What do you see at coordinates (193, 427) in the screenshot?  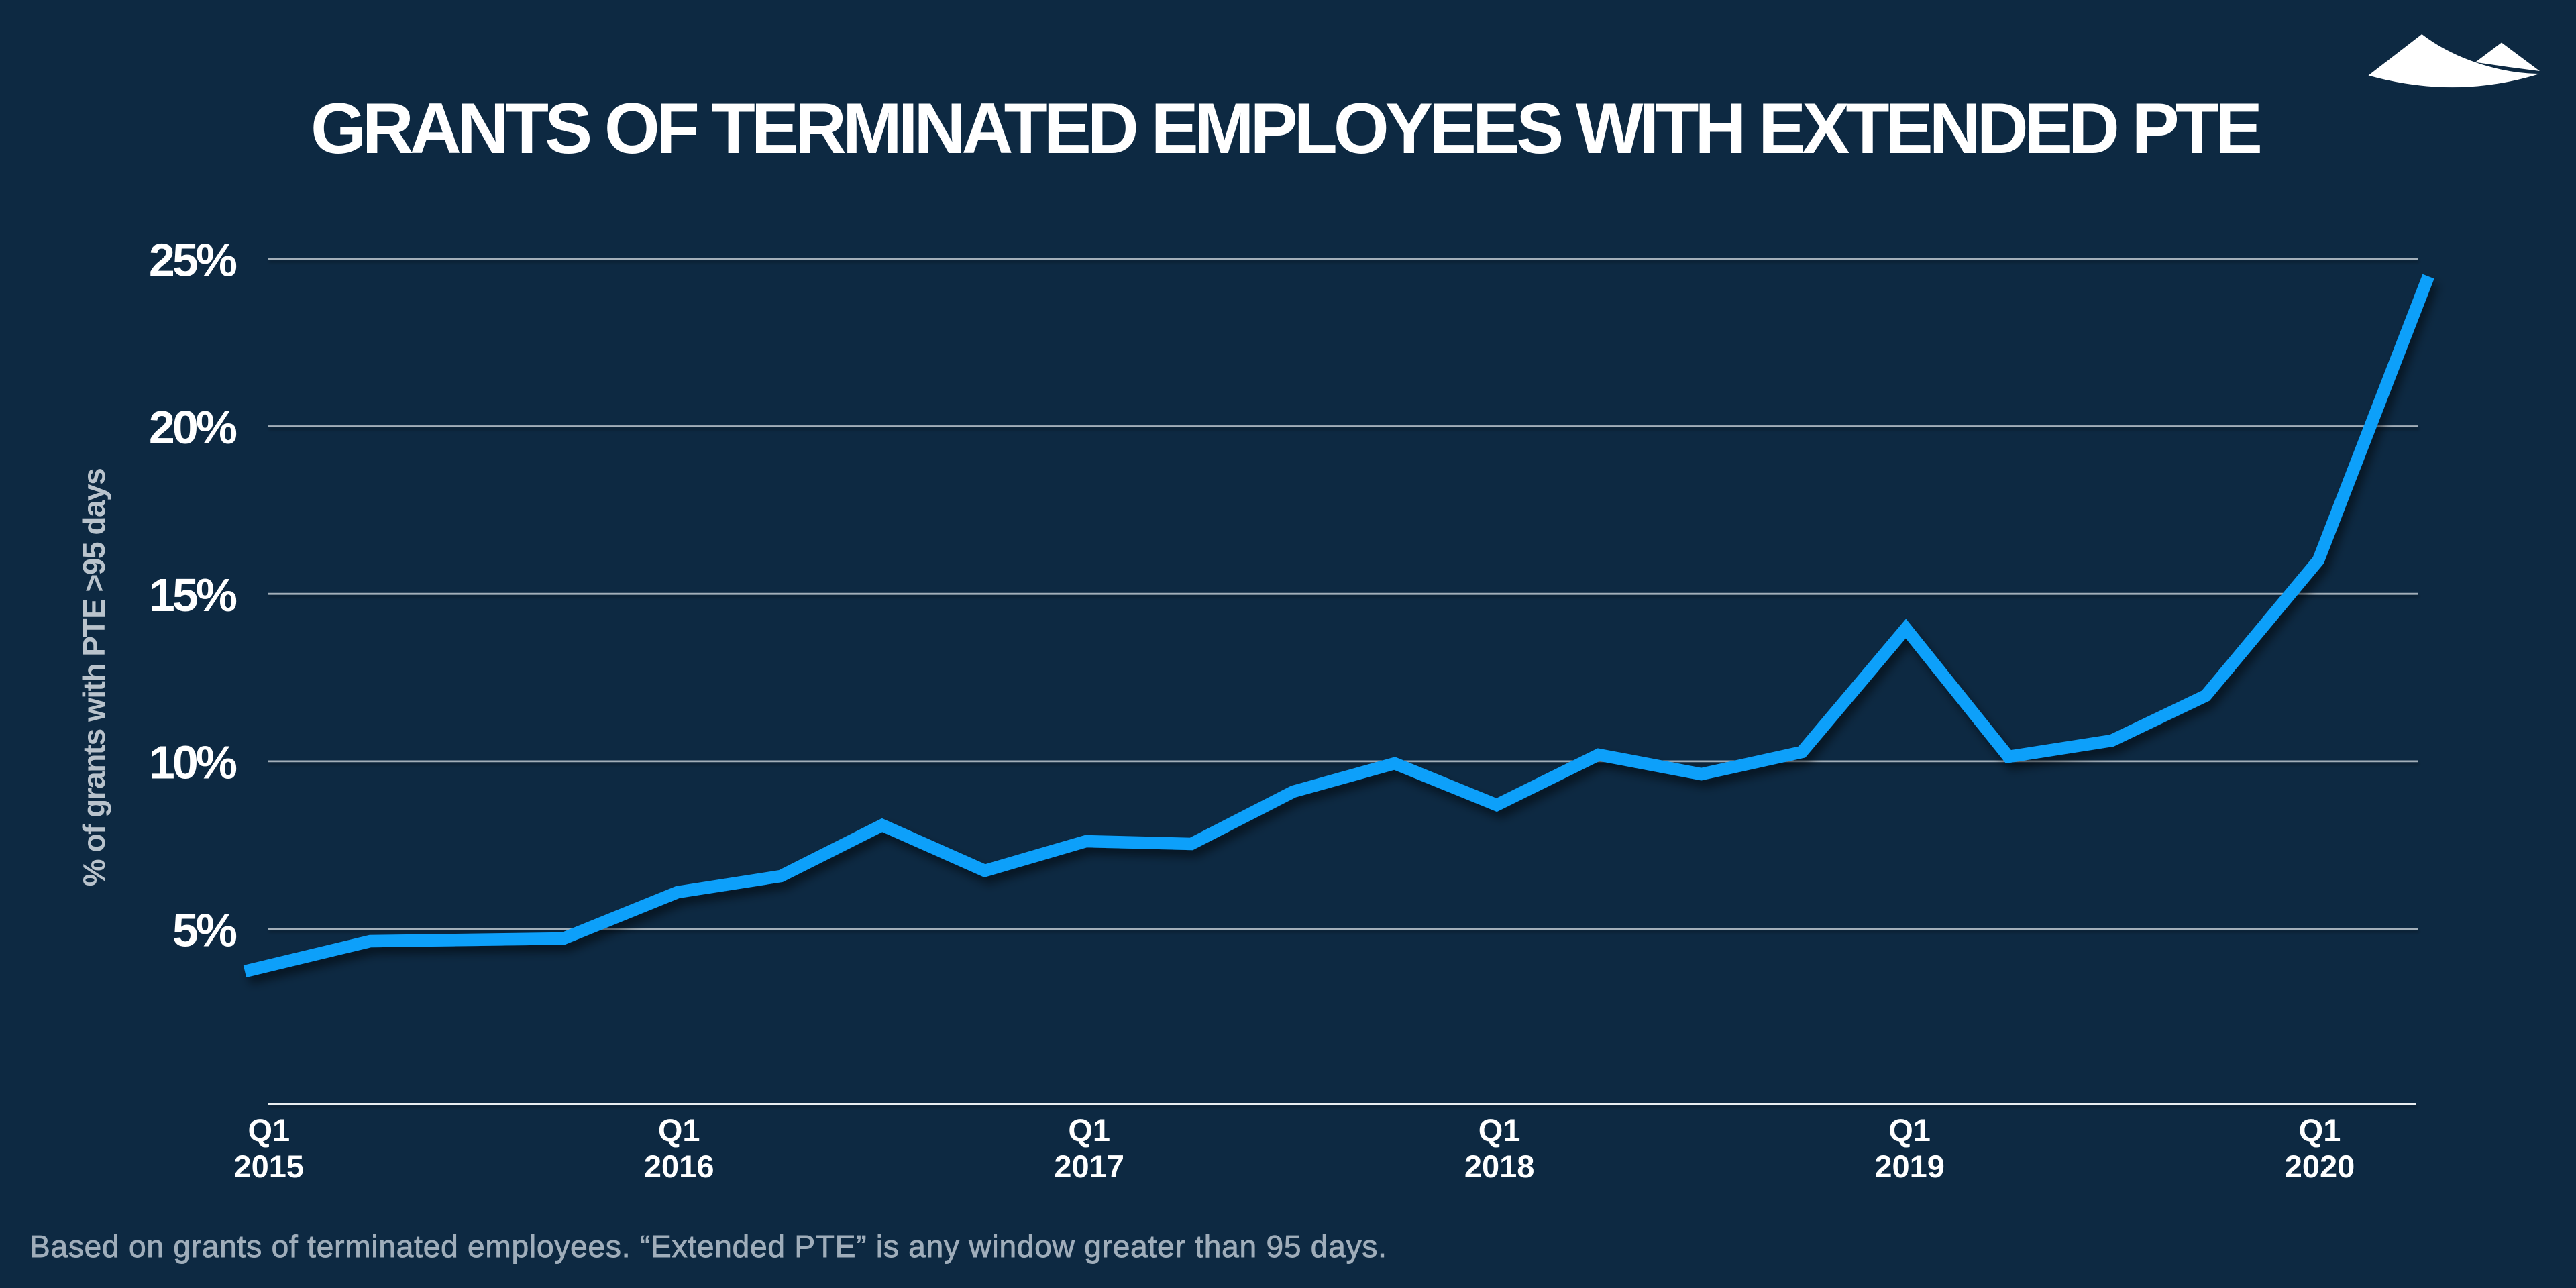 I see `svg-text: 20%` at bounding box center [193, 427].